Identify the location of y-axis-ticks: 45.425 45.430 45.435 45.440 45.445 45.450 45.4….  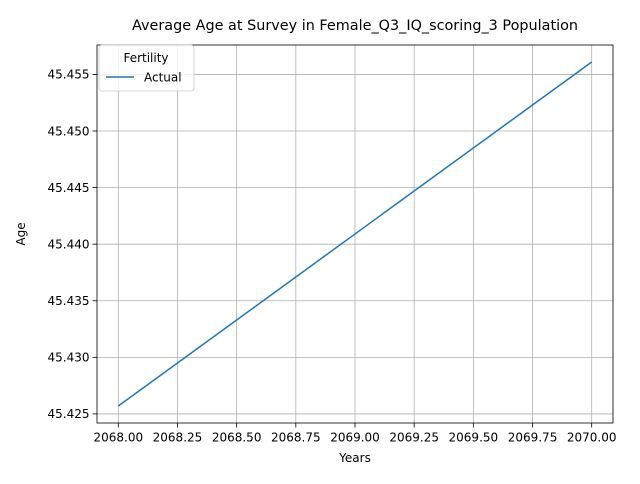
(72, 244).